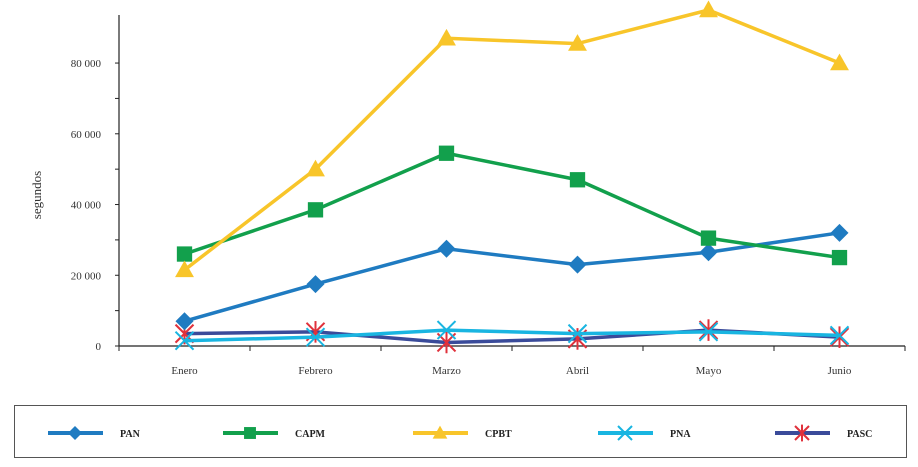  I want to click on legend-label-pasc: PASC, so click(859, 434).